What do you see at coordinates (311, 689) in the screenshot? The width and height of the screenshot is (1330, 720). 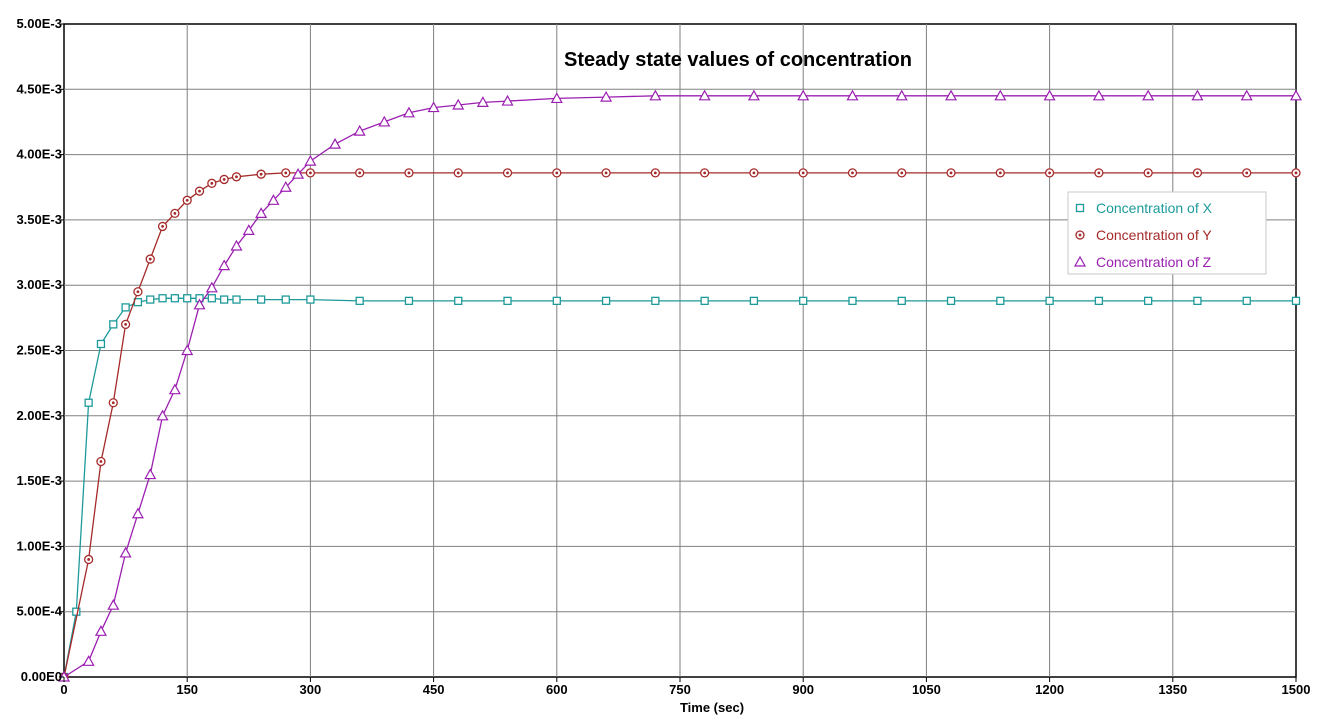 I see `x-tick-label: 300` at bounding box center [311, 689].